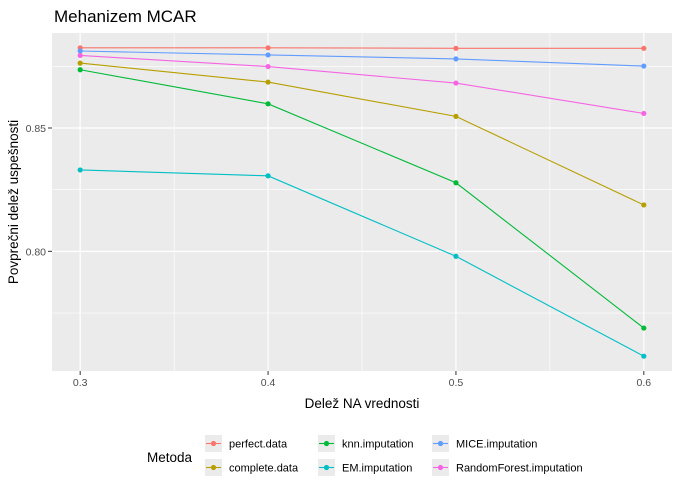 The image size is (696, 493). I want to click on series-line-mice-imputation, so click(362, 58).